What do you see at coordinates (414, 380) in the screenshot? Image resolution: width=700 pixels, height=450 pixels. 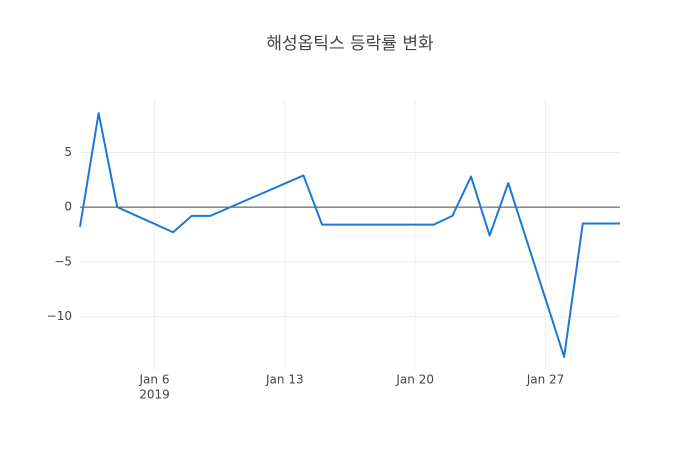 I see `x-tick-label: Jan 20` at bounding box center [414, 380].